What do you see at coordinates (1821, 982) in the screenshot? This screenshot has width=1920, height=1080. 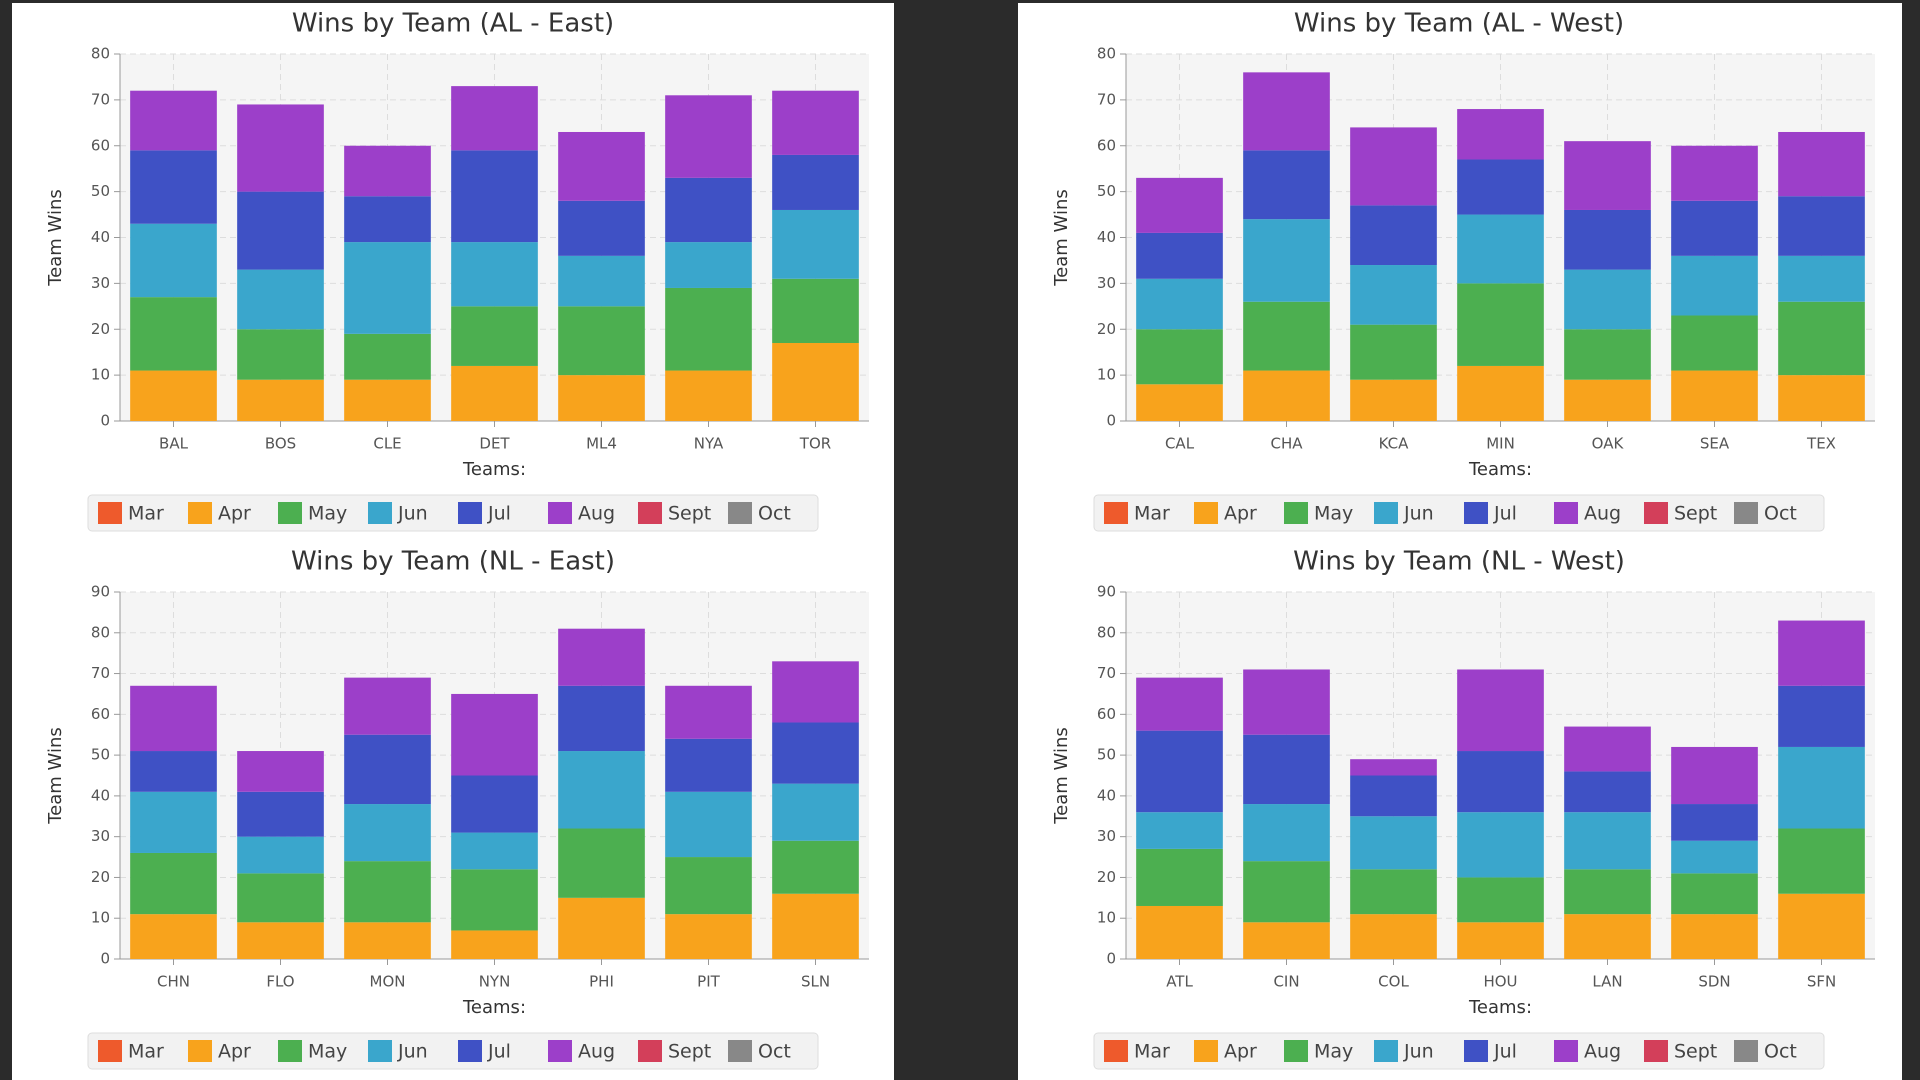 I see `x-tick-label: SFN` at bounding box center [1821, 982].